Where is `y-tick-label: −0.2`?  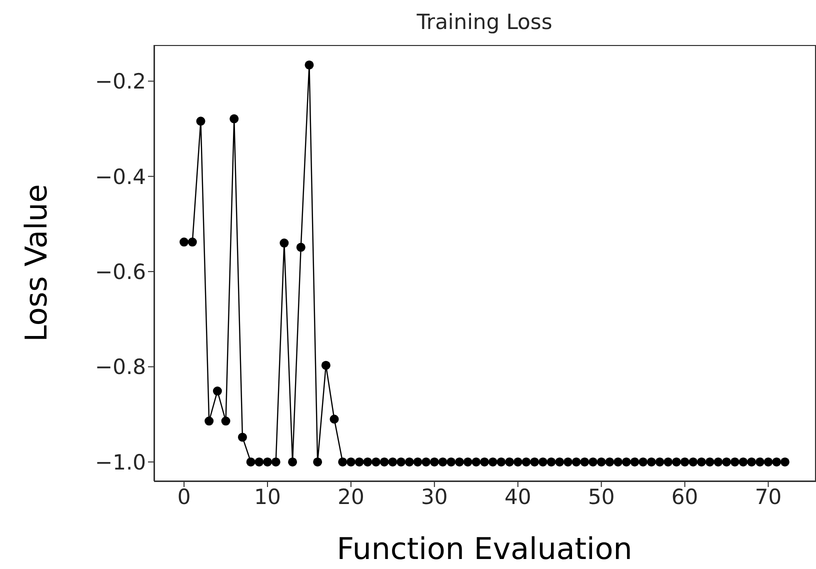 y-tick-label: −0.2 is located at coordinates (120, 82).